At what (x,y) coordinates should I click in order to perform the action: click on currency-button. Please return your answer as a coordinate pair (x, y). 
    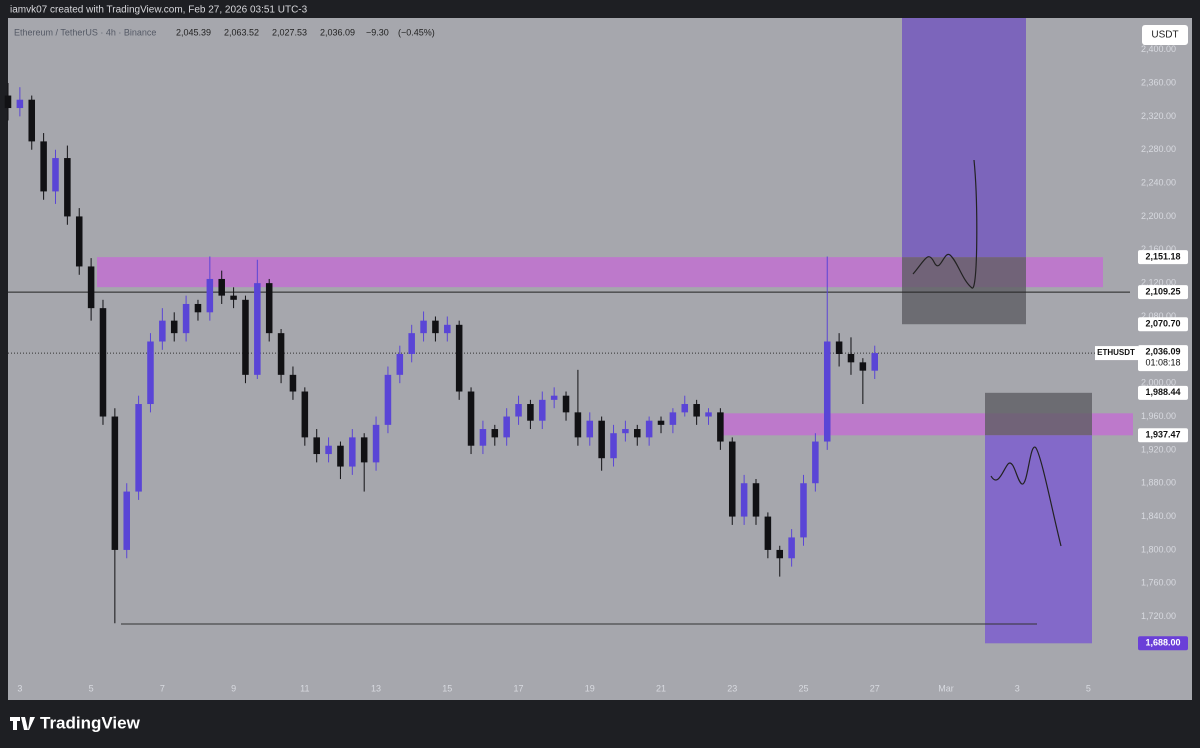
    Looking at the image, I should click on (1165, 35).